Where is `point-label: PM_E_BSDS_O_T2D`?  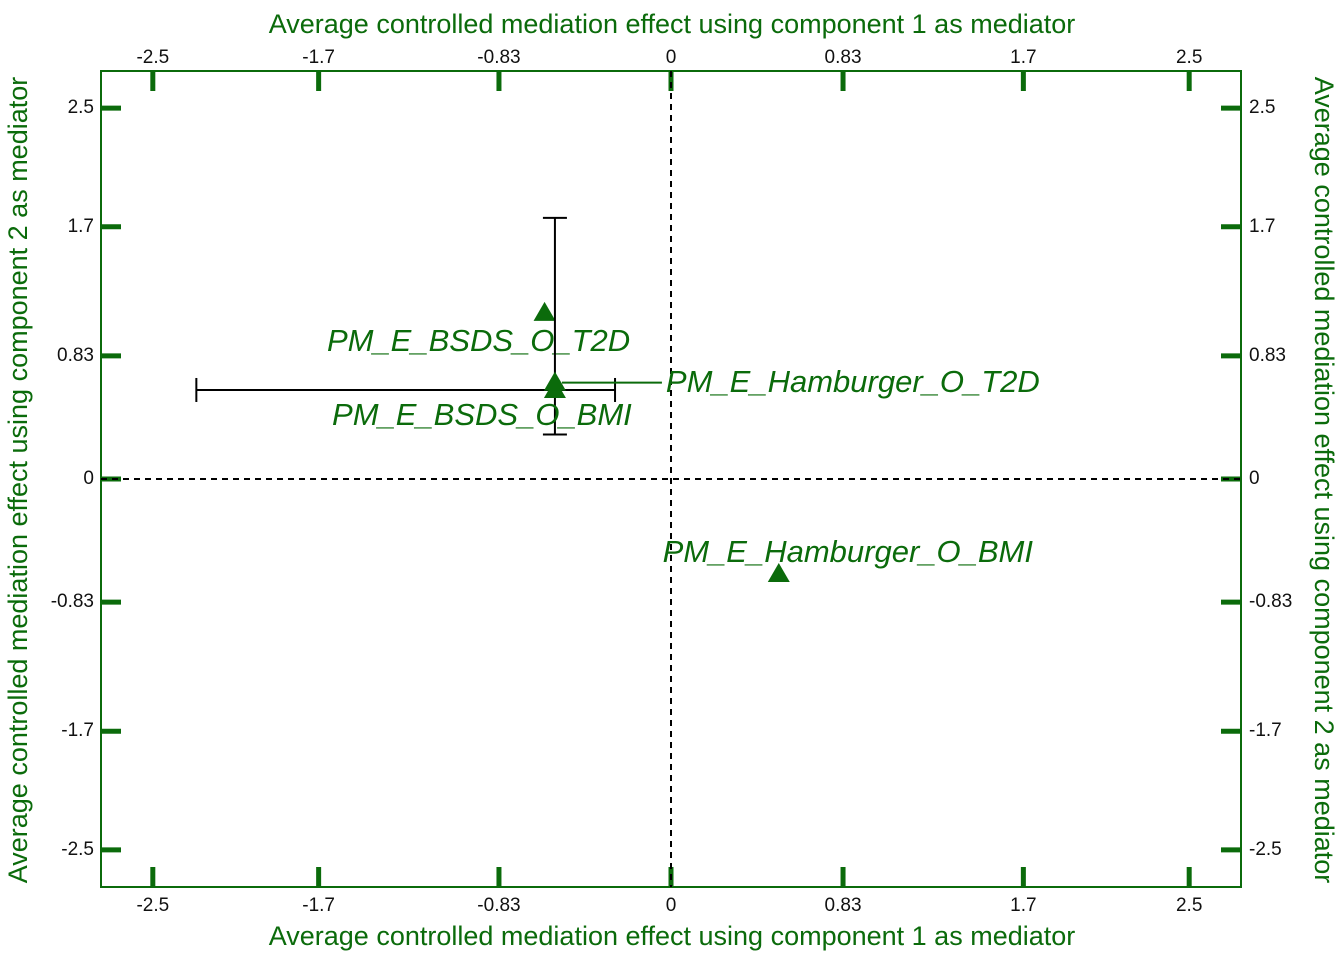
point-label: PM_E_BSDS_O_T2D is located at coordinates (478, 340).